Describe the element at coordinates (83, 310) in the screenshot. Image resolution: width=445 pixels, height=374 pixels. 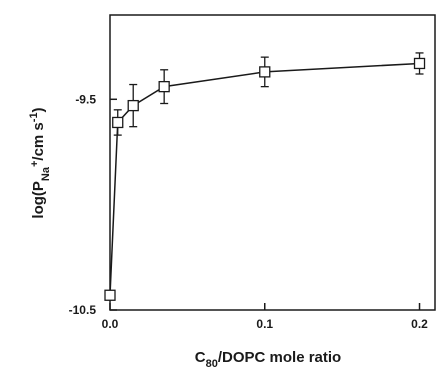
I see `y-tick-label: -10.5` at that location.